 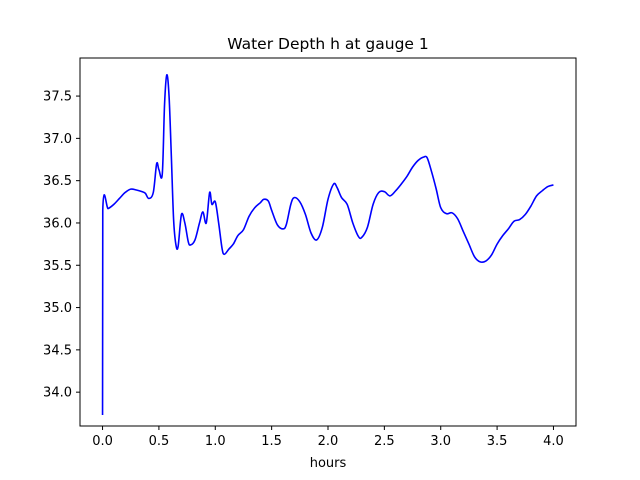 What do you see at coordinates (440, 441) in the screenshot?
I see `x-tick-label: 3.0` at bounding box center [440, 441].